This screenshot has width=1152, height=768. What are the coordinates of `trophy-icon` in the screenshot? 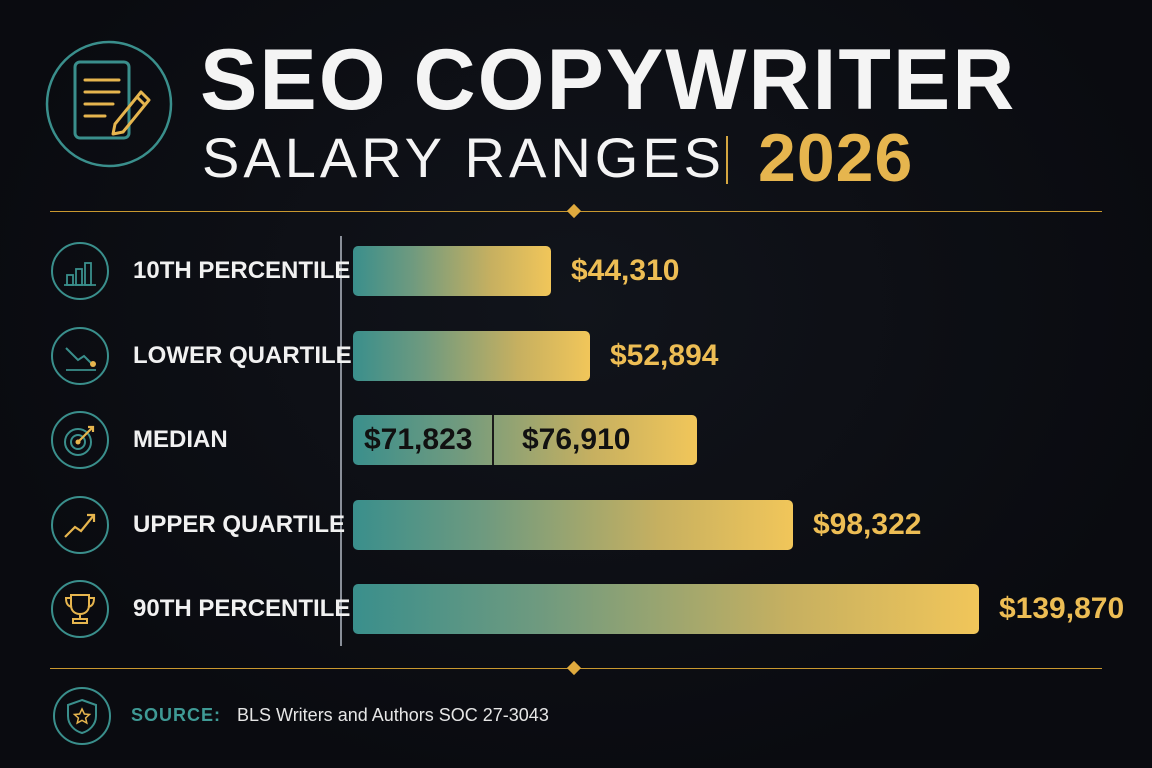 It's located at (80, 609).